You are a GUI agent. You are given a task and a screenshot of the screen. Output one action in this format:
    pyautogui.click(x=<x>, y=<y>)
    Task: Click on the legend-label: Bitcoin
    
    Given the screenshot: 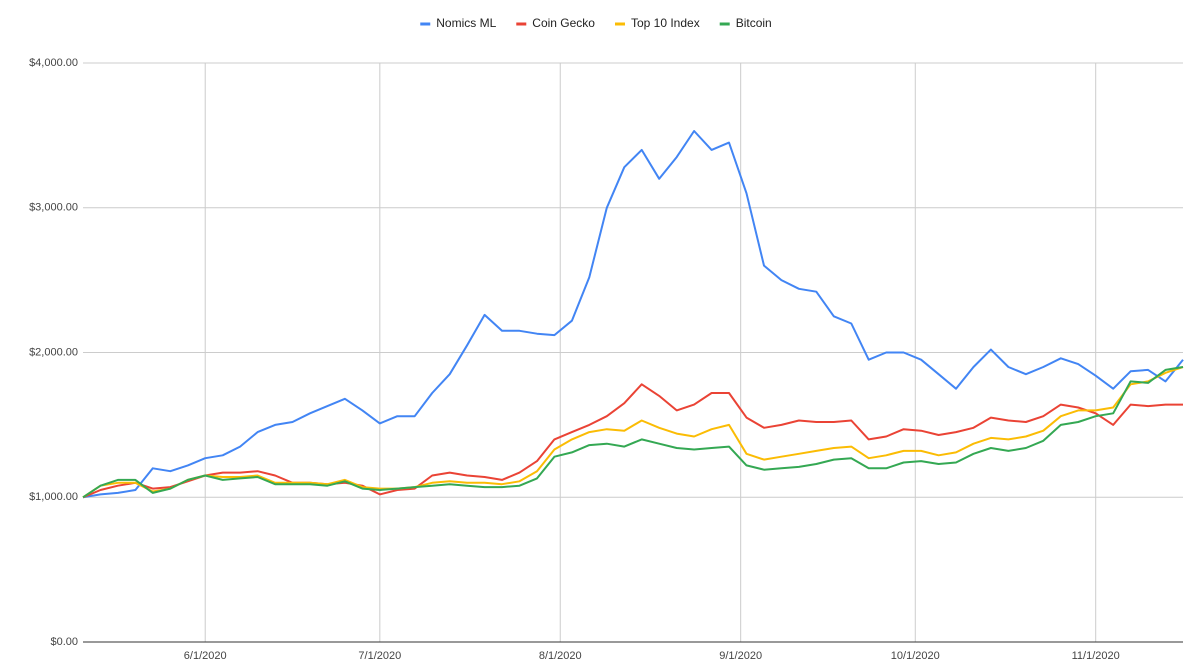 What is the action you would take?
    pyautogui.click(x=754, y=23)
    